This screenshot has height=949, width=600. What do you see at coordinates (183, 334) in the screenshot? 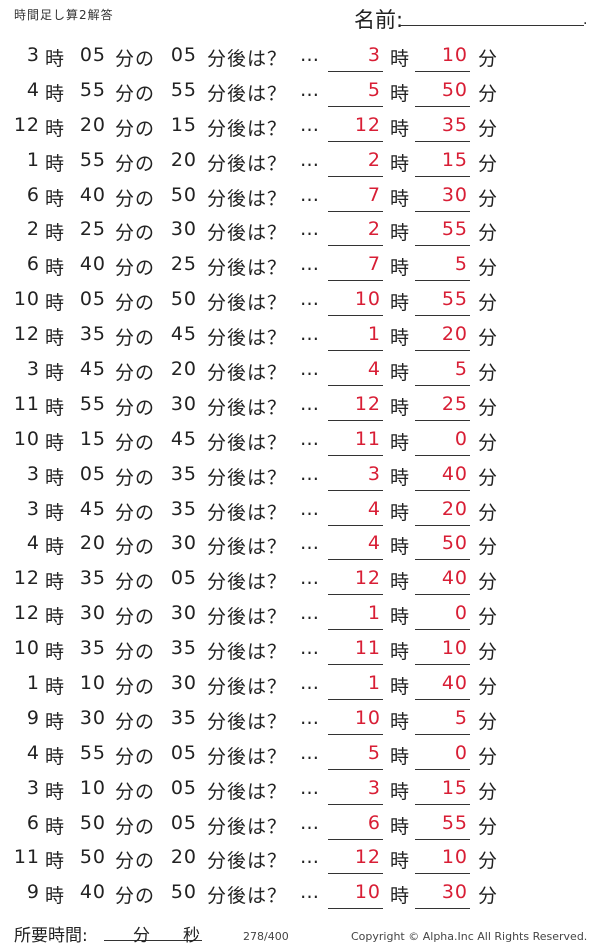
I see `added-minutes: 45` at bounding box center [183, 334].